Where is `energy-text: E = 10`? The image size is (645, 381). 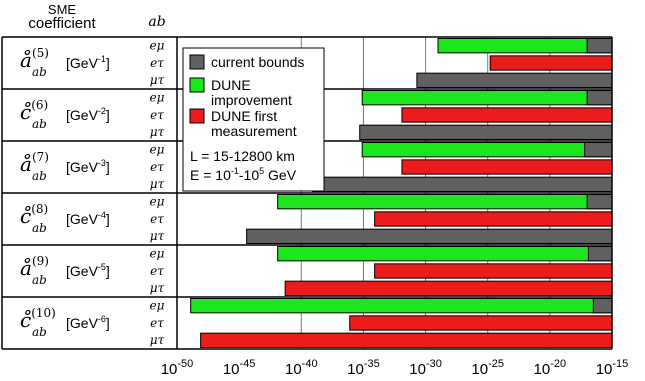 energy-text: E = 10 is located at coordinates (210, 175).